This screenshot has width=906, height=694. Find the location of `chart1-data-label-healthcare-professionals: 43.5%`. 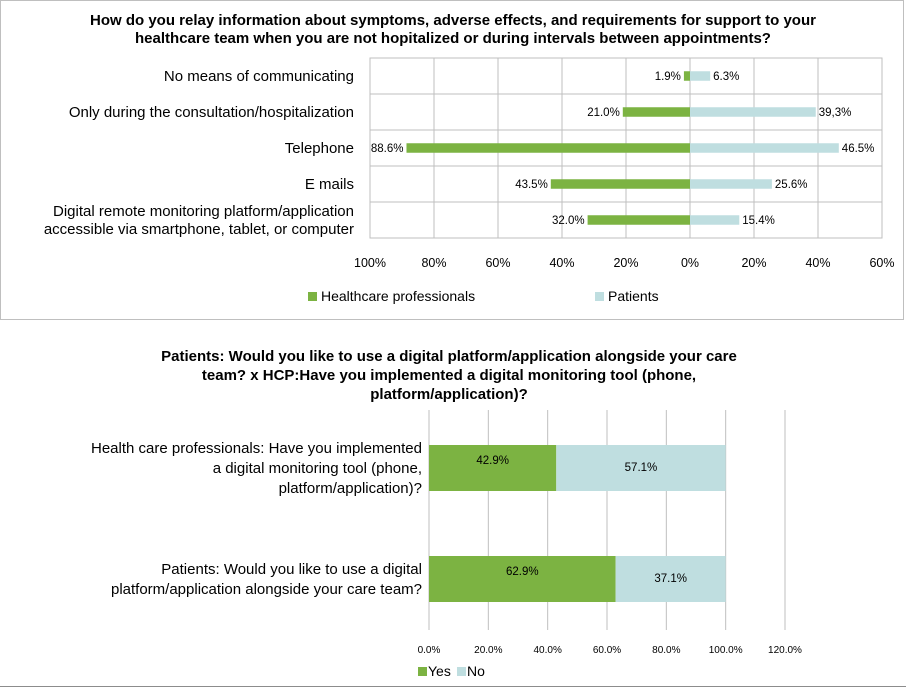

chart1-data-label-healthcare-professionals: 43.5% is located at coordinates (531, 185).